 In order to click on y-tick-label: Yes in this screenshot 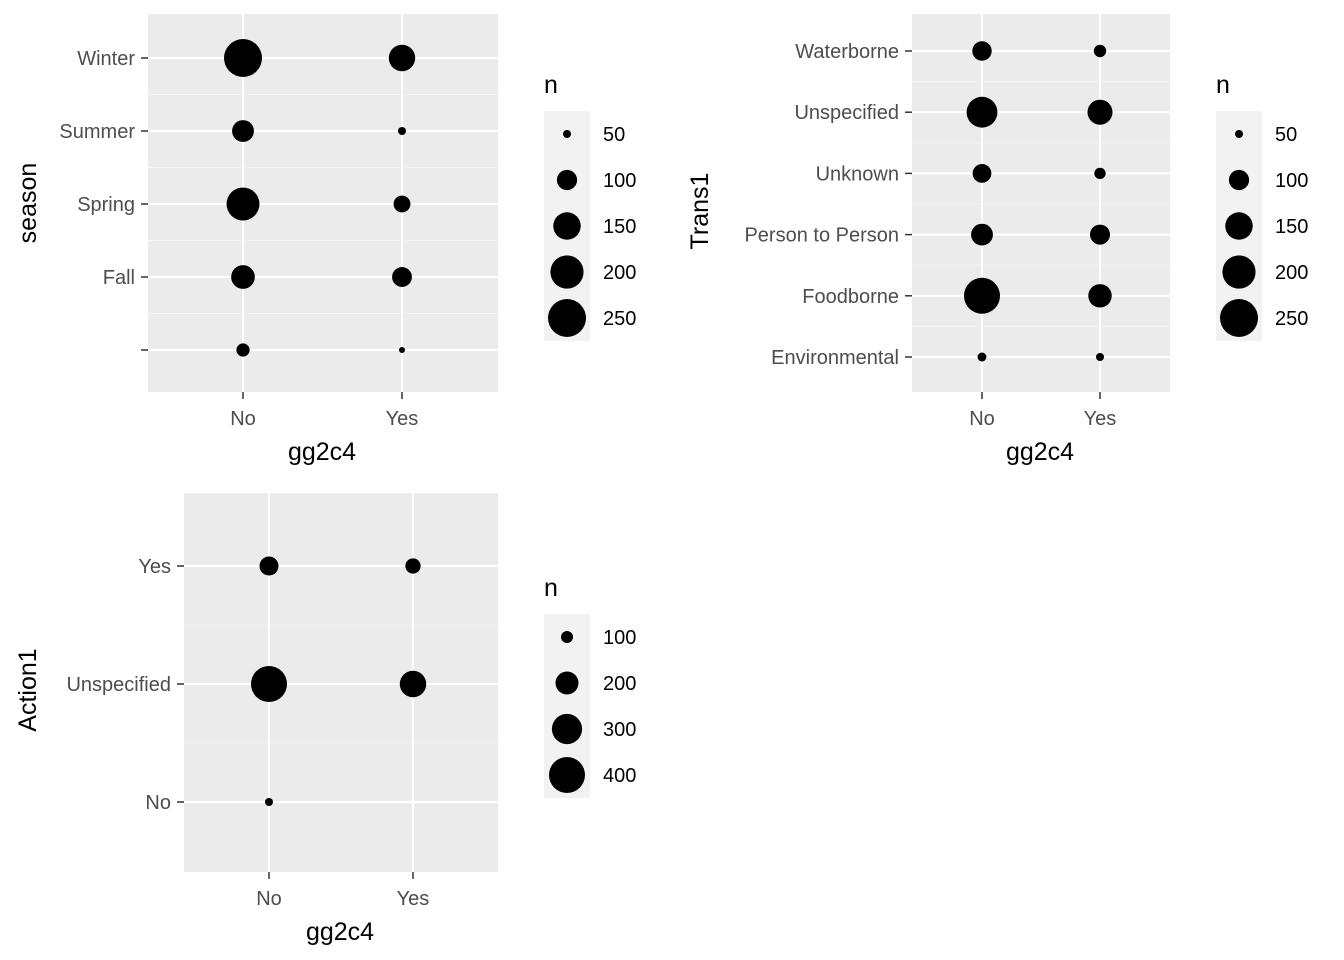, I will do `click(154, 567)`.